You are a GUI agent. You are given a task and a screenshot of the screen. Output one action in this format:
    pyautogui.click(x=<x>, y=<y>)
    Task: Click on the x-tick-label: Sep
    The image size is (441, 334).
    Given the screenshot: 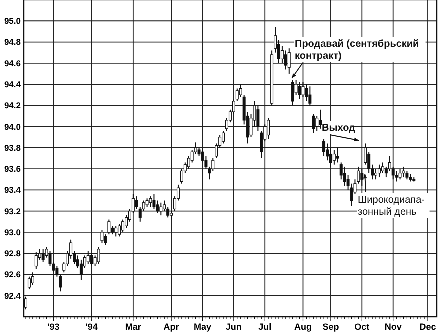 What is the action you would take?
    pyautogui.click(x=331, y=327)
    